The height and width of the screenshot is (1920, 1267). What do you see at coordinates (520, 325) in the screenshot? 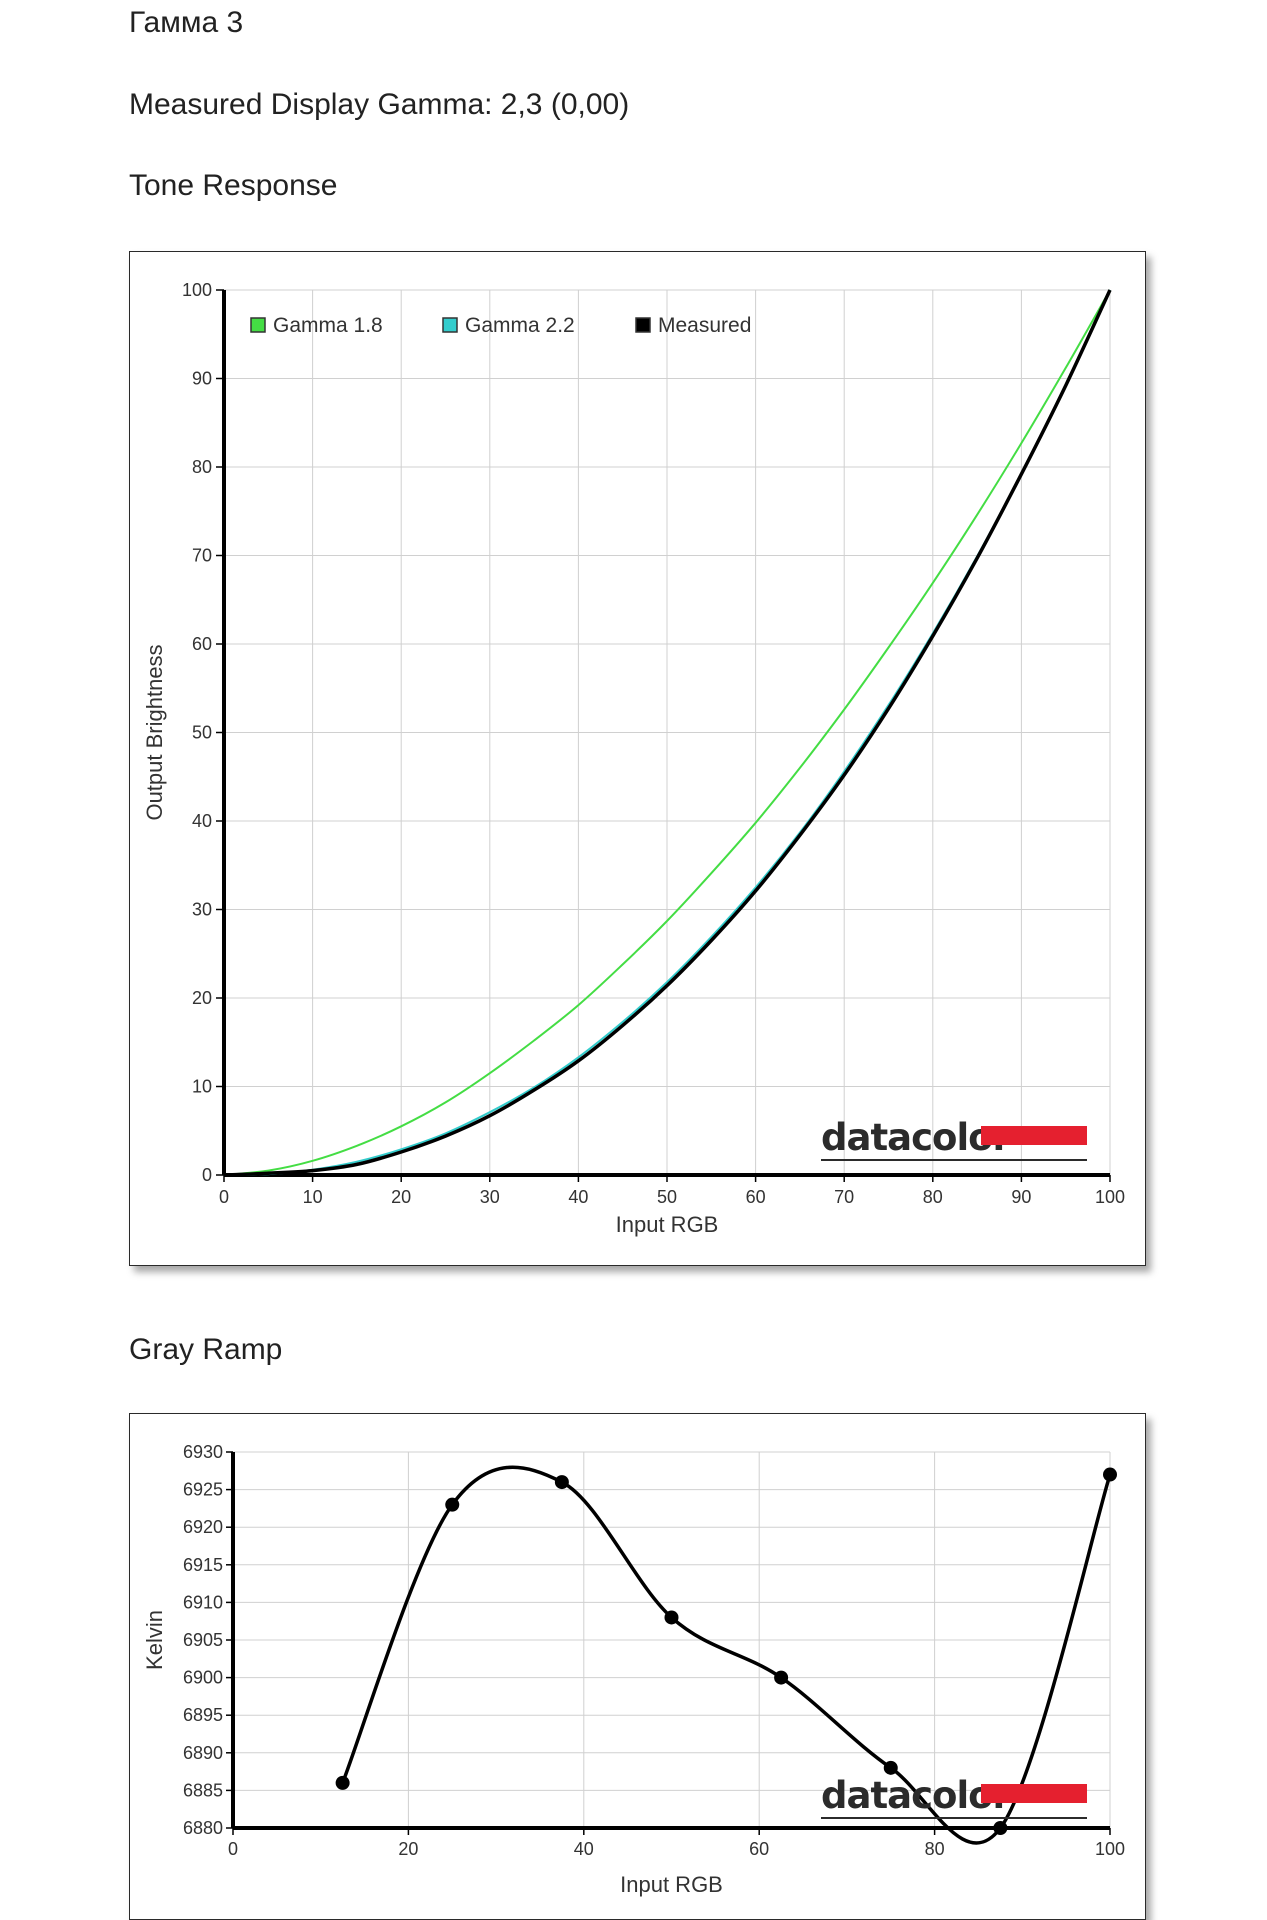
I see `legend-label: Gamma 2.2` at bounding box center [520, 325].